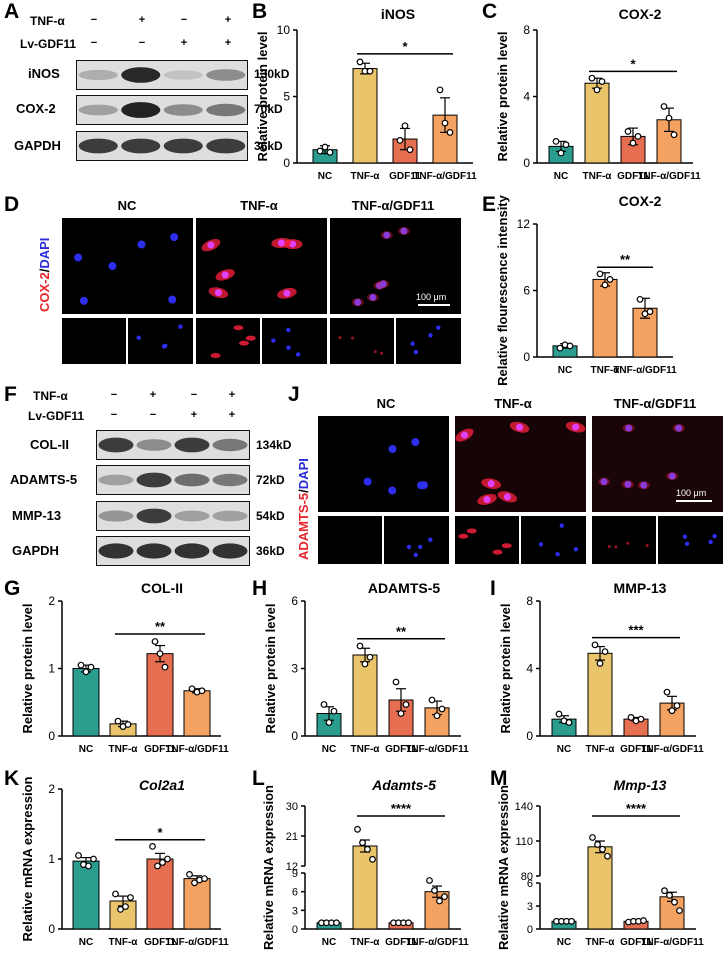 Image resolution: width=725 pixels, height=963 pixels. Describe the element at coordinates (294, 669) in the screenshot. I see `y-tick-label: 3` at that location.